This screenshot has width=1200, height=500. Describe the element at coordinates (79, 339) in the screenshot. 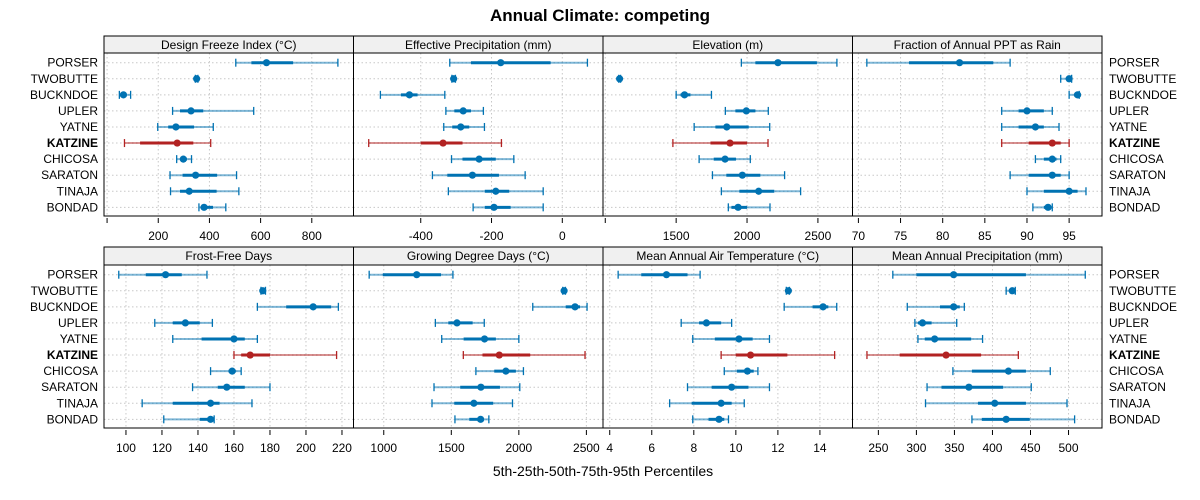

I see `site-label-left: YATNE` at that location.